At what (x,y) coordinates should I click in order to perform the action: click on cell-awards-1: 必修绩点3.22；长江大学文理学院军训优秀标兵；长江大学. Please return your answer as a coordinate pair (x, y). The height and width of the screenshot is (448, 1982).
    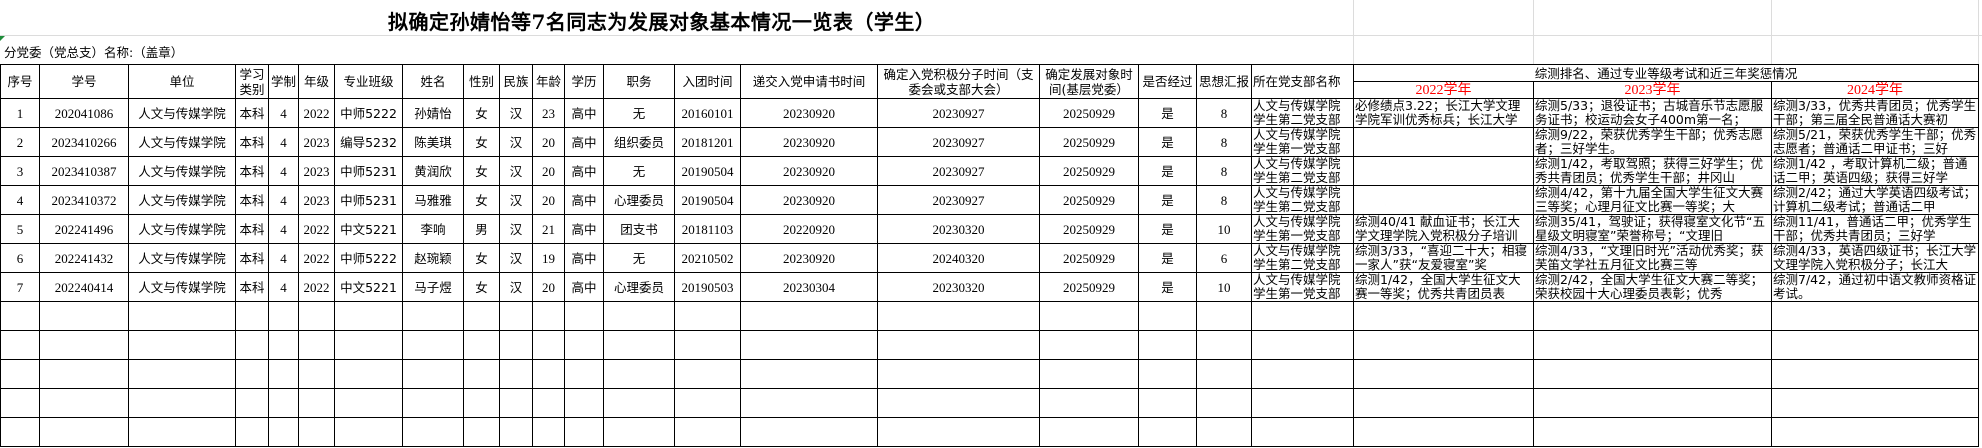
    Looking at the image, I should click on (1443, 113).